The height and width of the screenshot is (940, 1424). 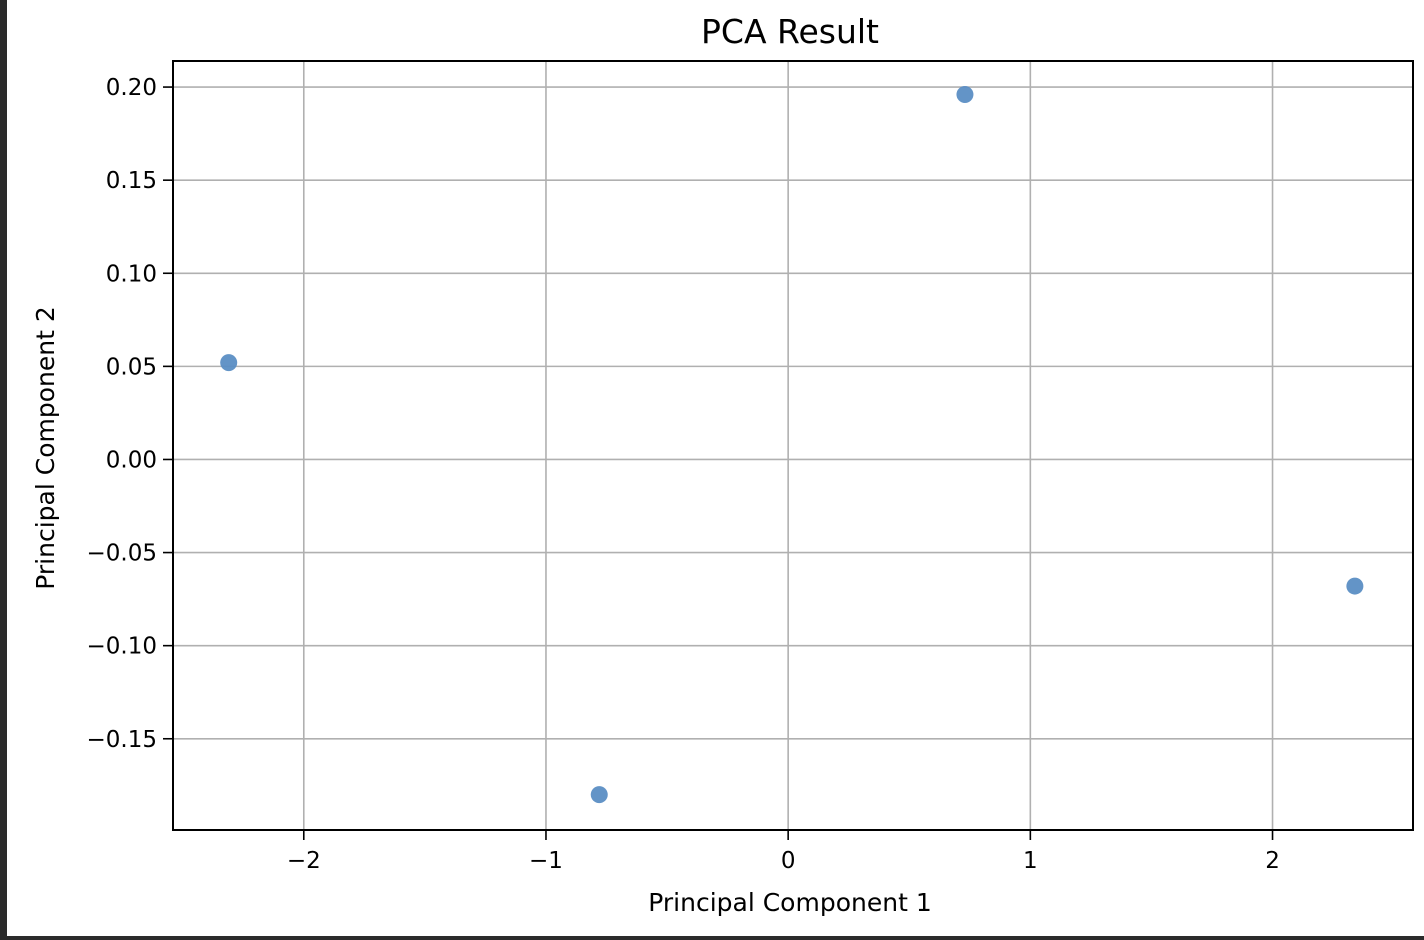 What do you see at coordinates (546, 861) in the screenshot?
I see `x-tick-label: −1` at bounding box center [546, 861].